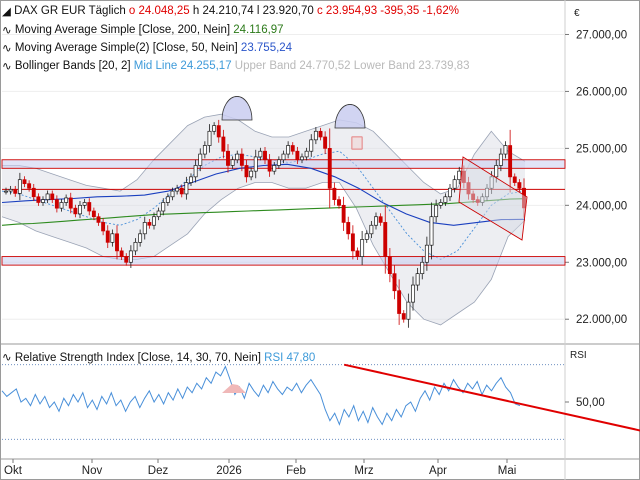 The image size is (640, 480). What do you see at coordinates (590, 403) in the screenshot?
I see `rsi-tick-label: 50,00` at bounding box center [590, 403].